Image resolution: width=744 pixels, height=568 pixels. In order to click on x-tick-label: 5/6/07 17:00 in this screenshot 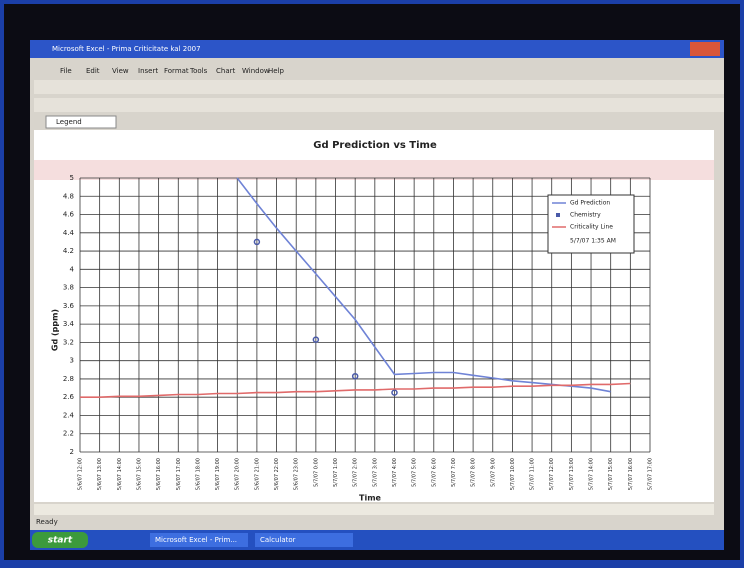, I will do `click(179, 474)`.